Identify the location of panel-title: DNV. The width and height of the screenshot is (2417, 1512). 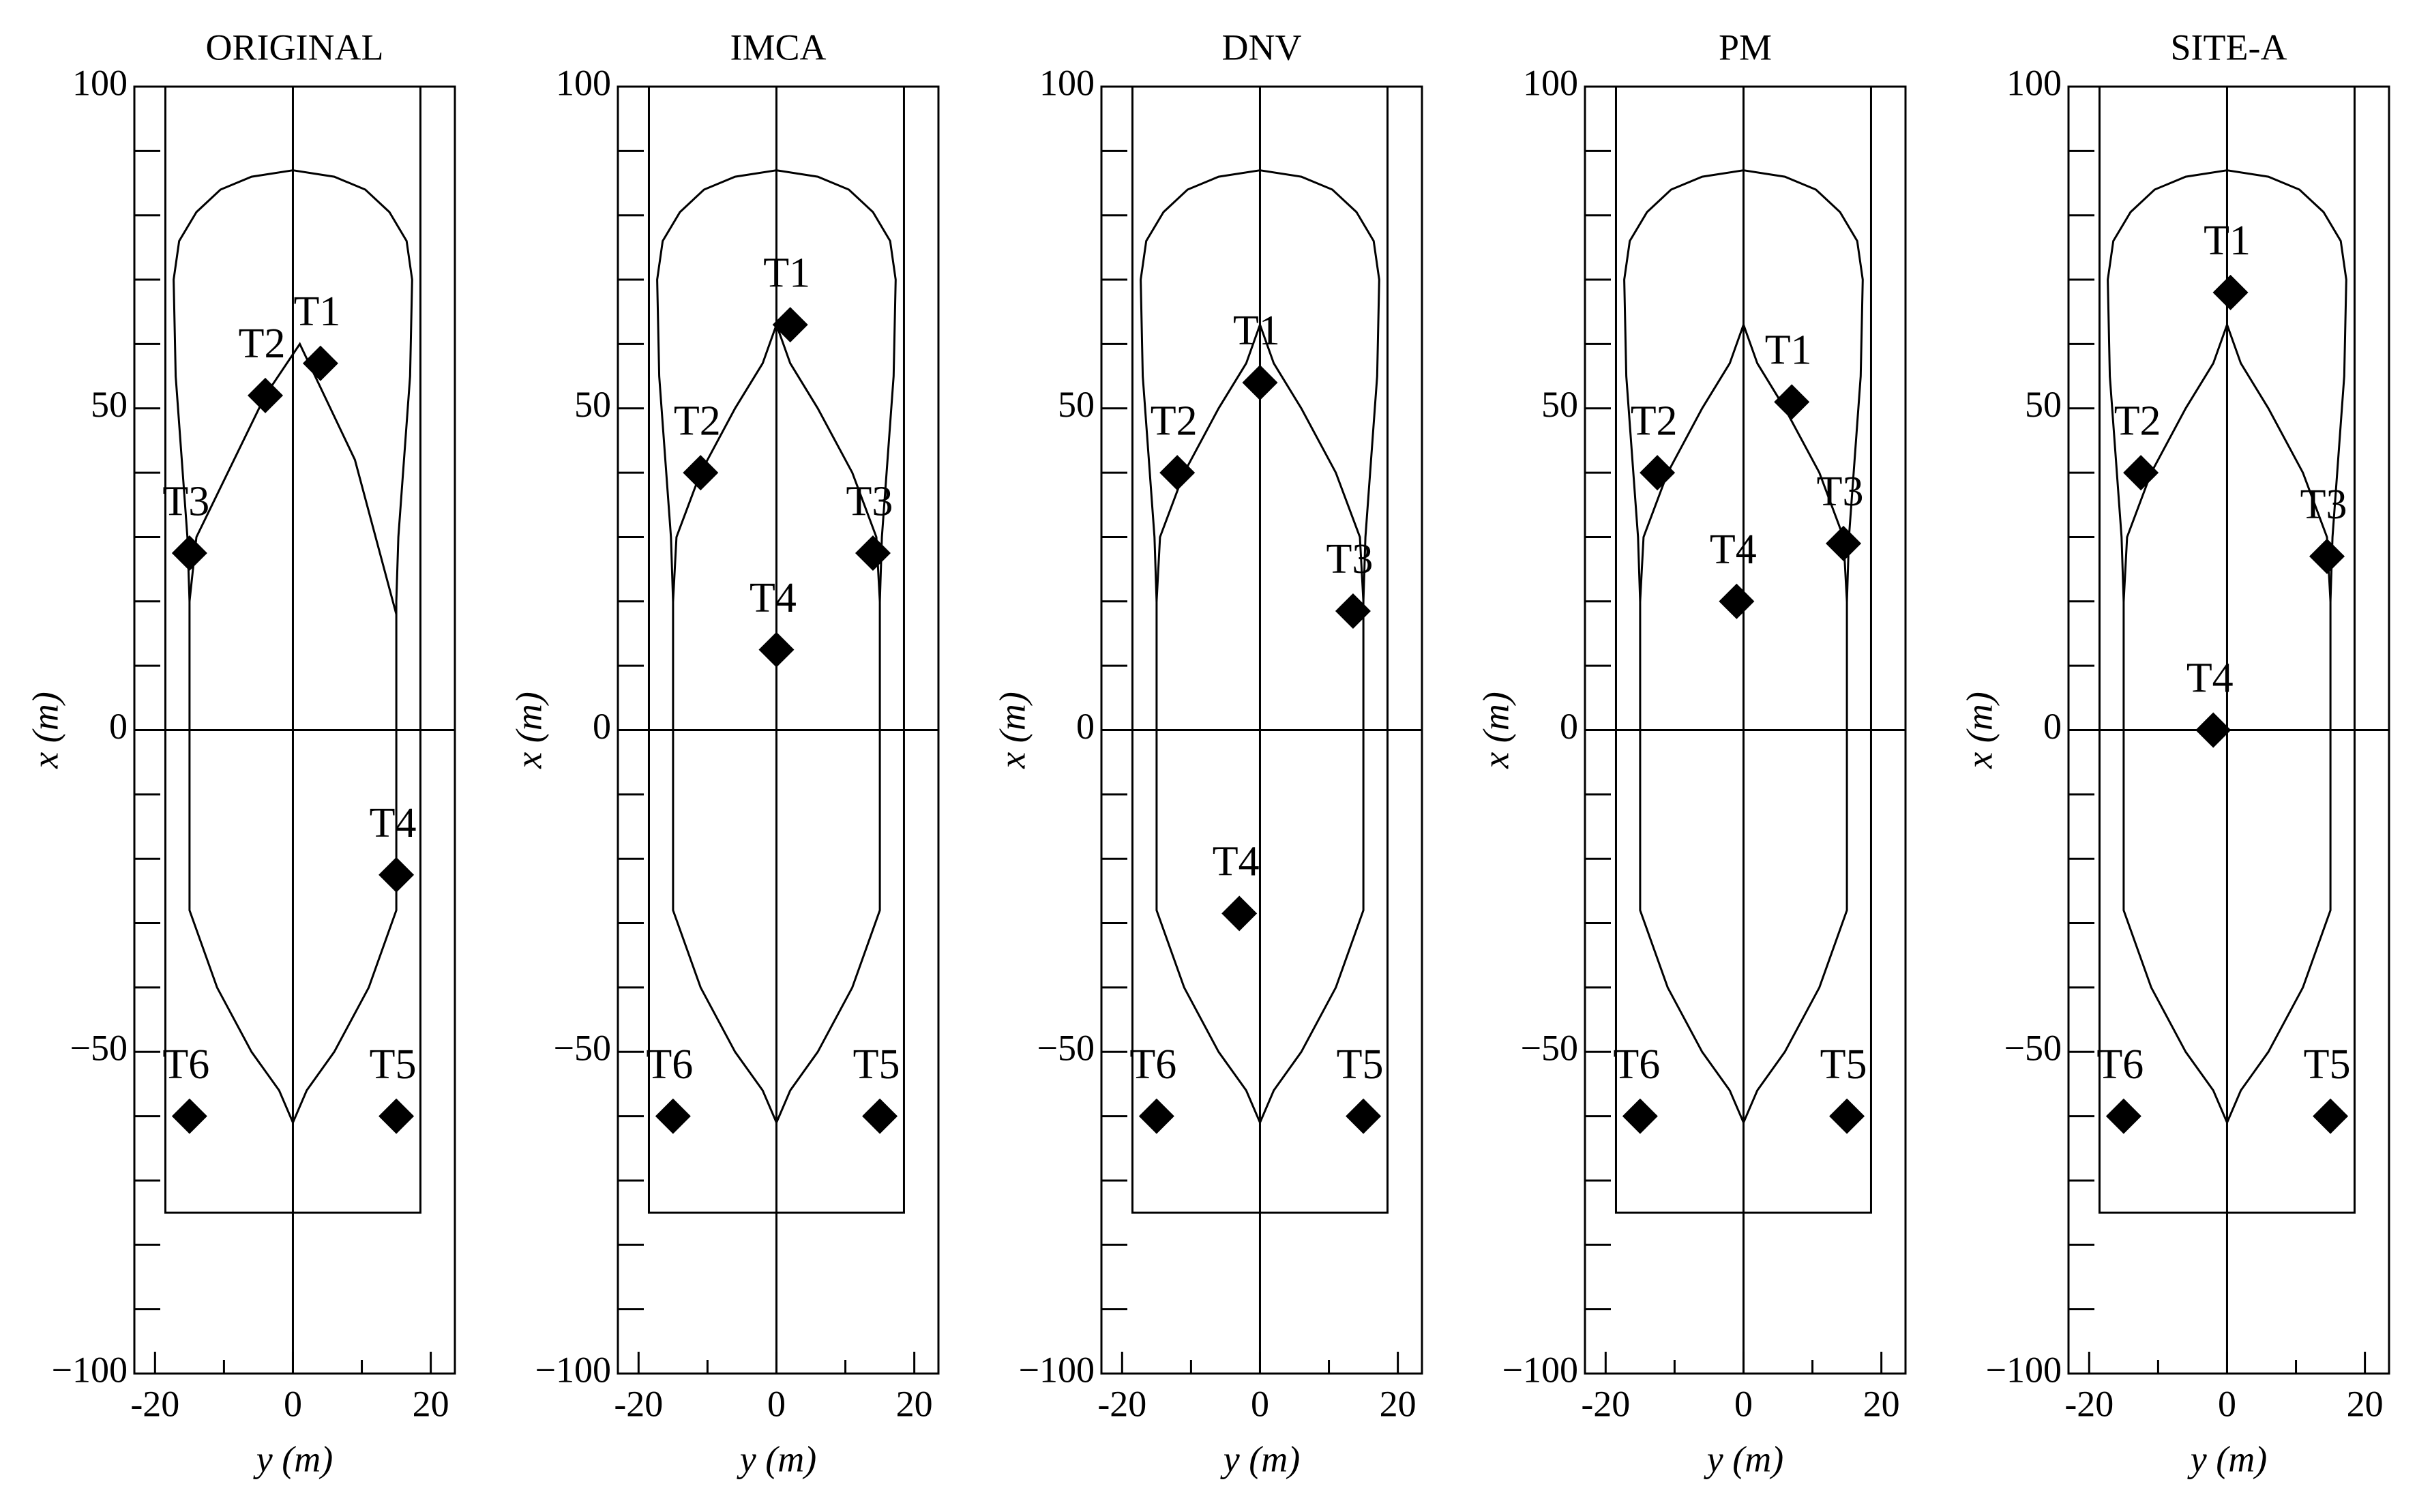
(1262, 47).